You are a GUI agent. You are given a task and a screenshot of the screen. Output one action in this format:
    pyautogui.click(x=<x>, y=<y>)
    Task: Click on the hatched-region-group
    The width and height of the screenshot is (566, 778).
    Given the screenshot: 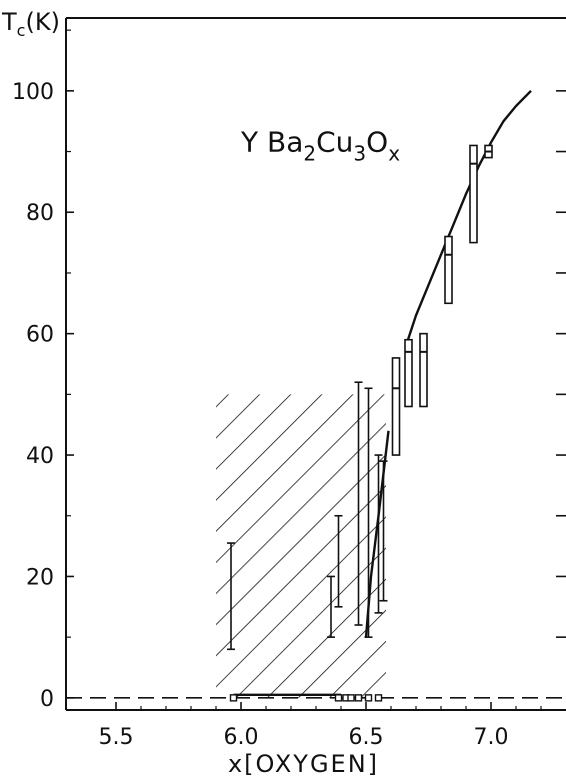 What is the action you would take?
    pyautogui.click(x=301, y=546)
    